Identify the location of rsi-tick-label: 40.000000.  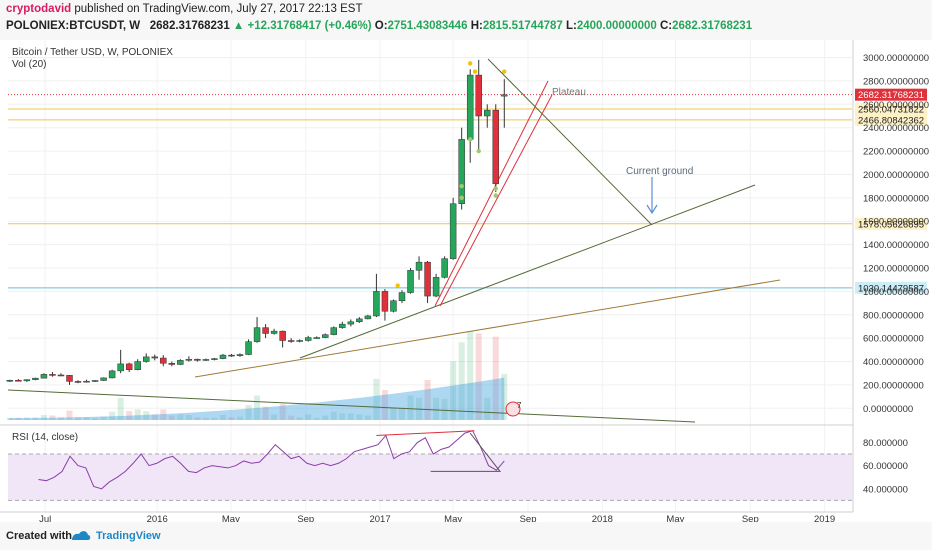
(885, 489).